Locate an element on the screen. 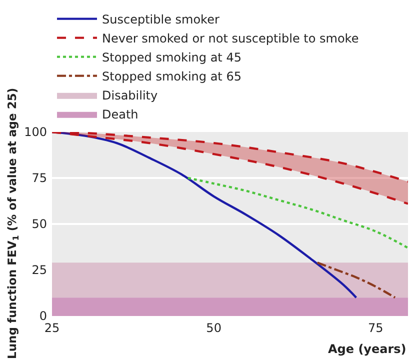  legend-label: Stopped smoking at 45 is located at coordinates (172, 57).